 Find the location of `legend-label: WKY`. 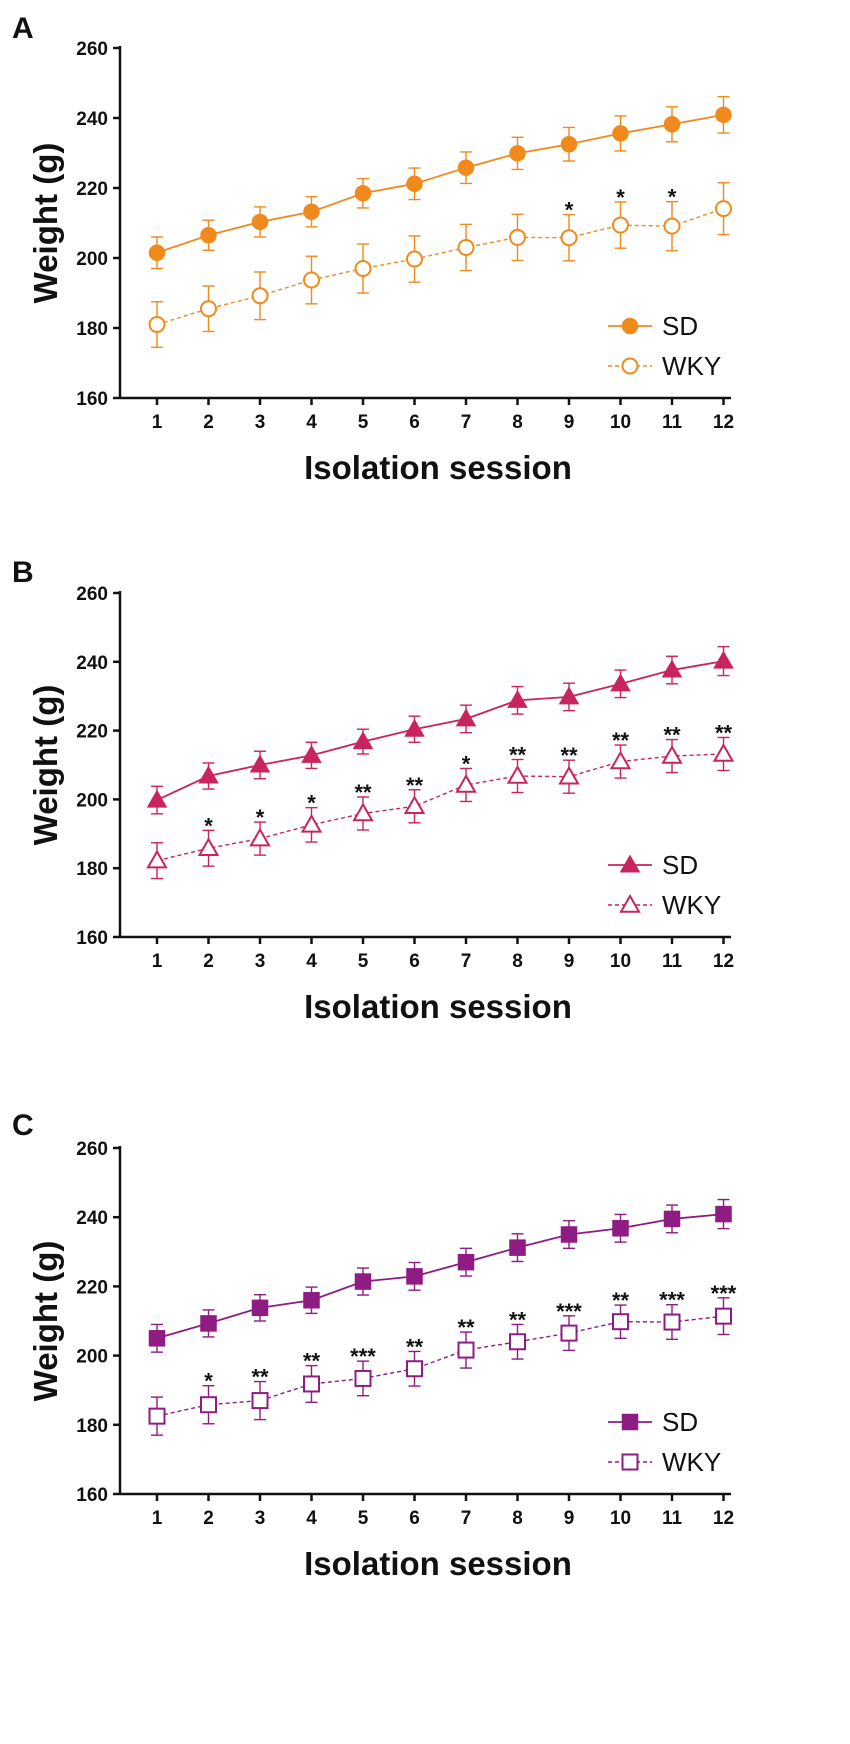

legend-label: WKY is located at coordinates (691, 905).